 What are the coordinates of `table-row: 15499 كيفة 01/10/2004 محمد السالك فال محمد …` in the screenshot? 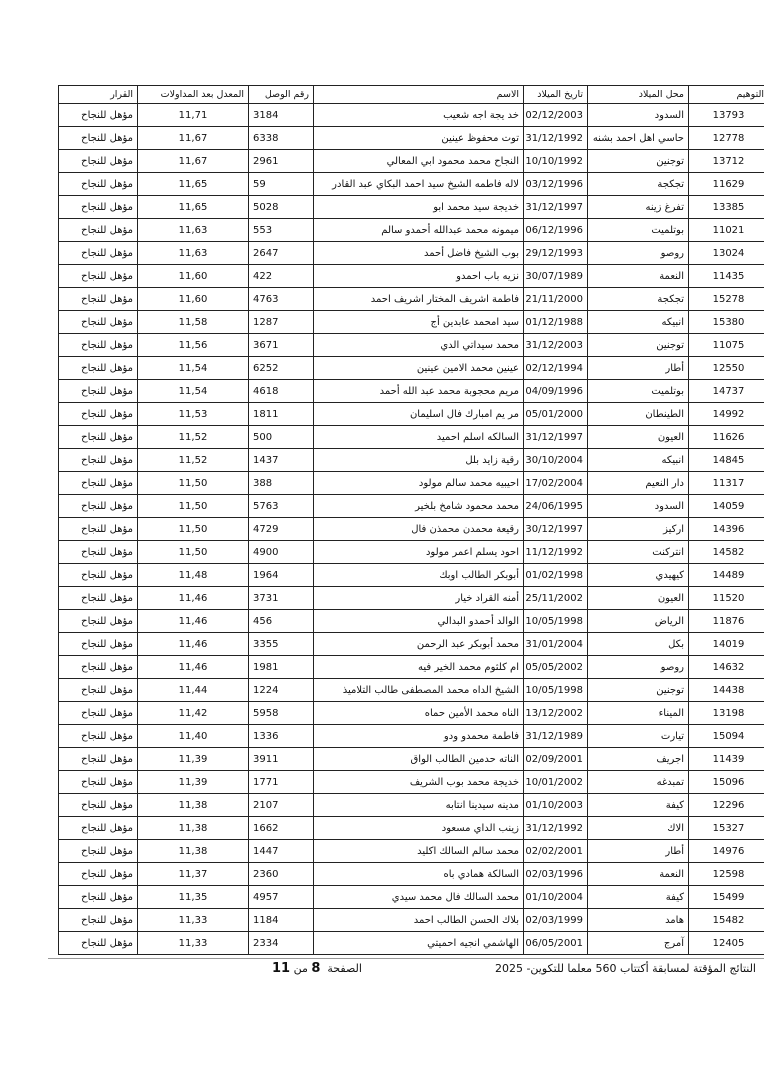 It's located at (411, 897).